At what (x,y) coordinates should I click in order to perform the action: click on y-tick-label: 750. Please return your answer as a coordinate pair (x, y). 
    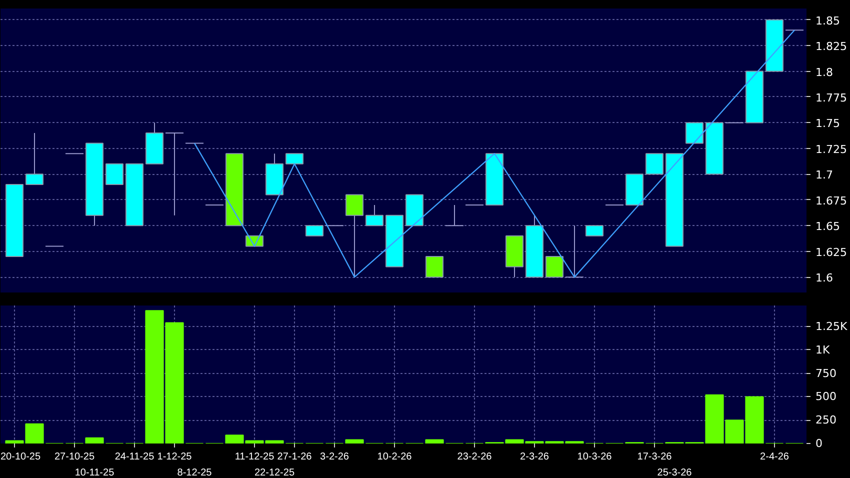
    Looking at the image, I should click on (826, 373).